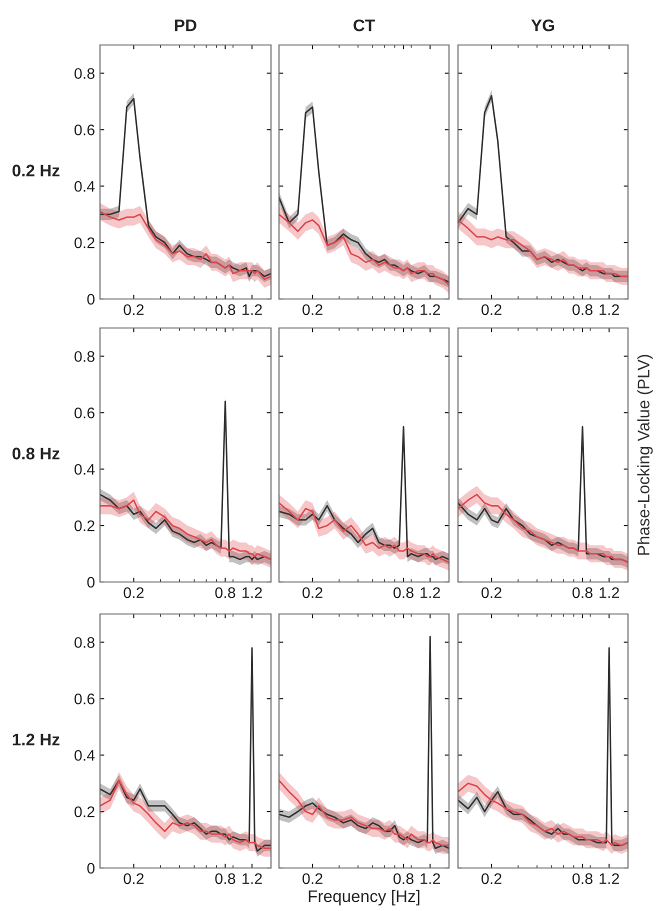  What do you see at coordinates (36, 170) in the screenshot?
I see `y-axis-title: 0.2 Hz` at bounding box center [36, 170].